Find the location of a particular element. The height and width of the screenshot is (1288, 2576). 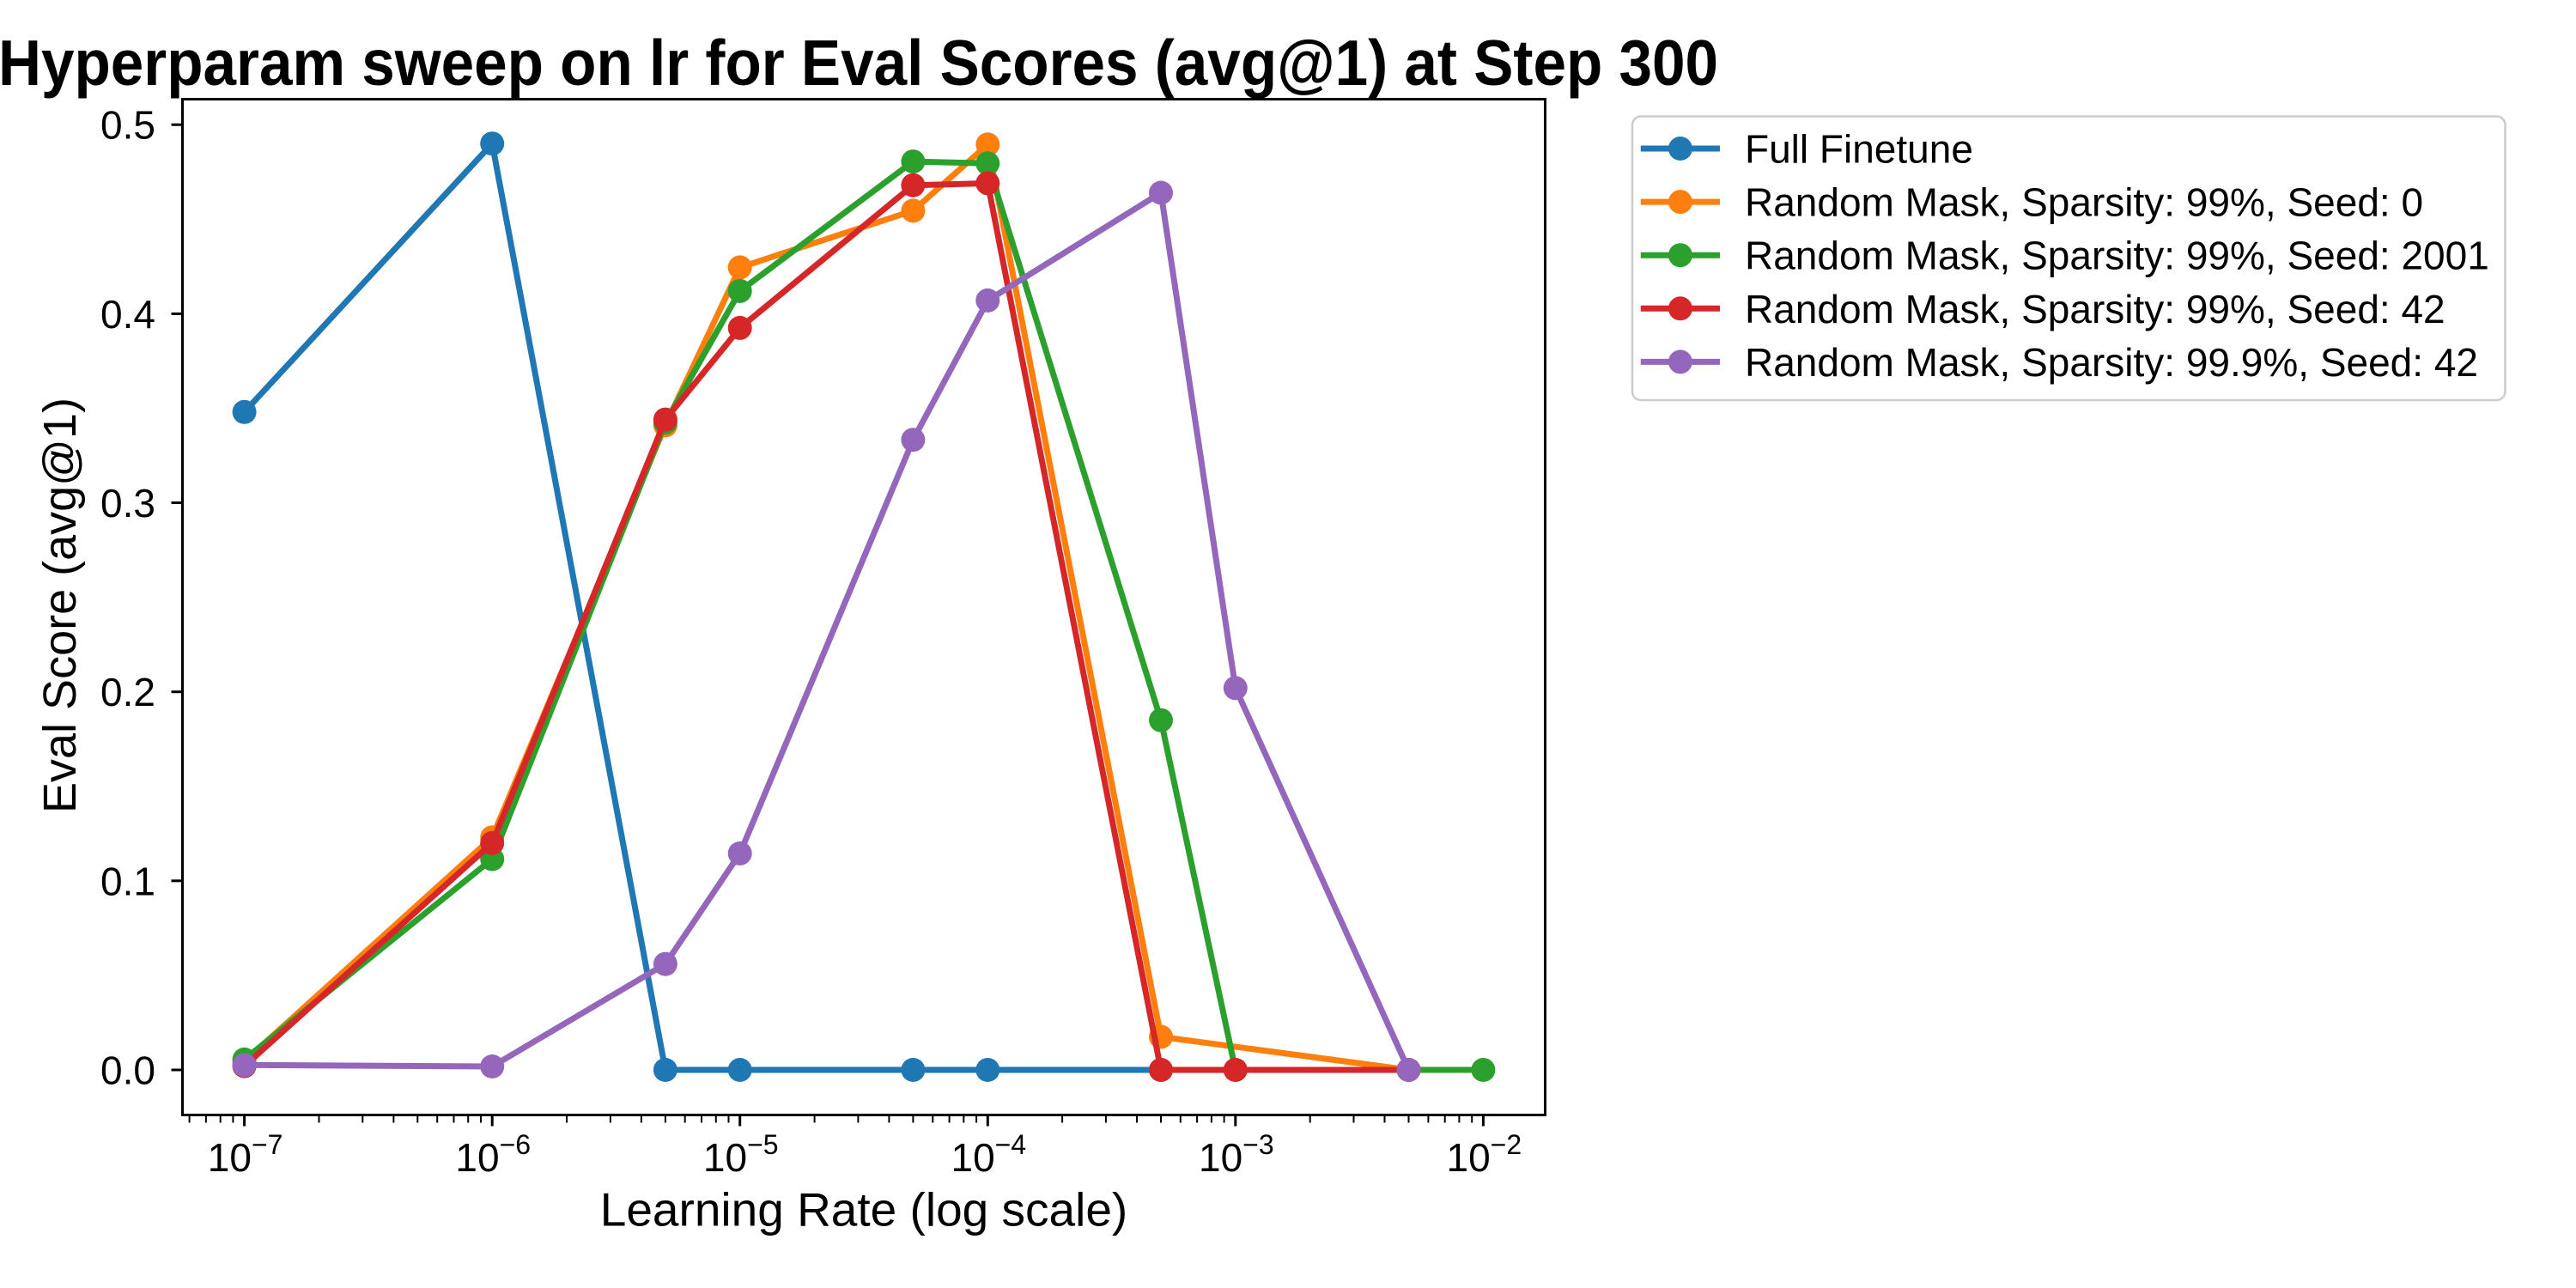

svg-text: 0.0 is located at coordinates (128, 1071).